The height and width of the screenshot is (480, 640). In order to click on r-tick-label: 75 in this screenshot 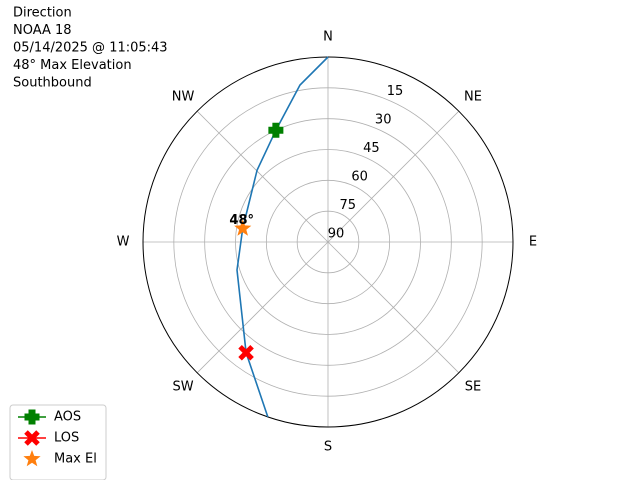, I will do `click(348, 205)`.